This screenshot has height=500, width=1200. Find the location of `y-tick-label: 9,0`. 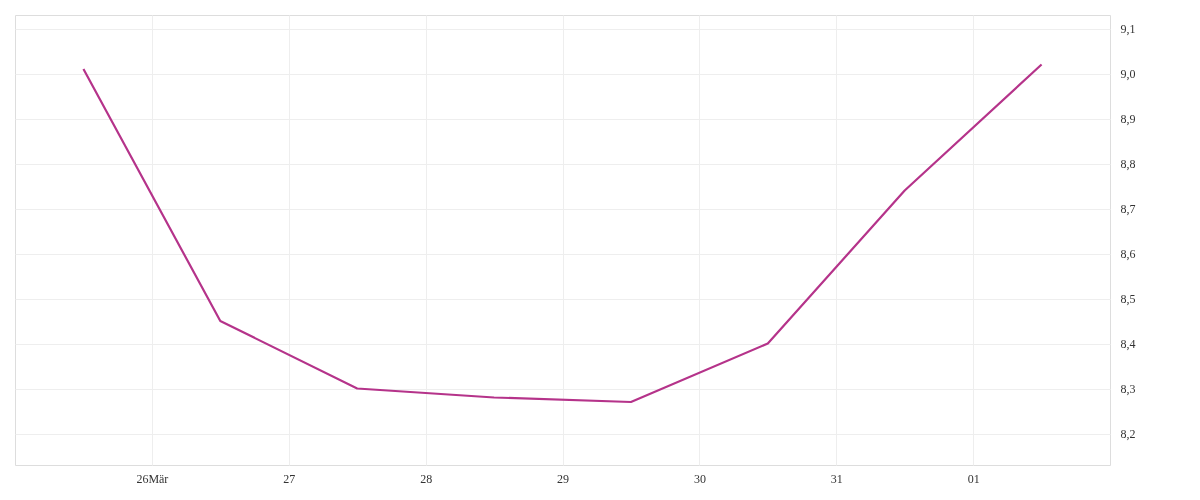

y-tick-label: 9,0 is located at coordinates (1128, 74).